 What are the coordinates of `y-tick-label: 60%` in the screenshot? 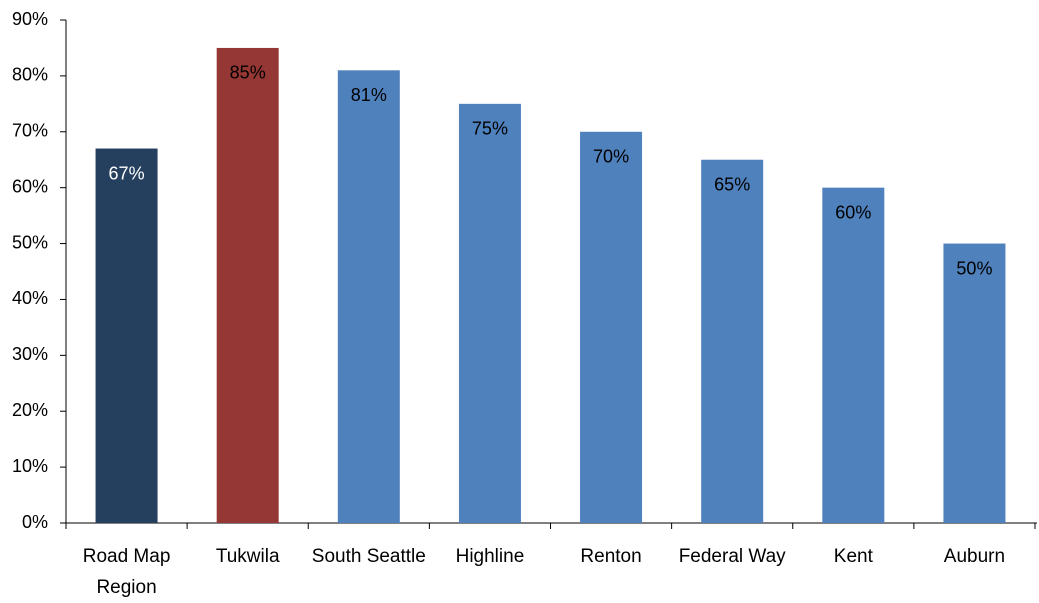 It's located at (30, 186).